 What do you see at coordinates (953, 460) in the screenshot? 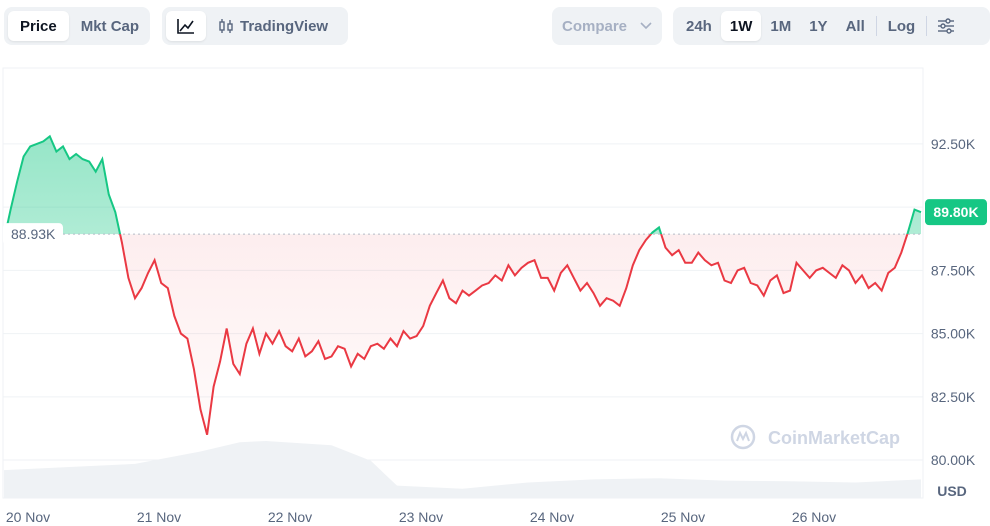
I see `y-tick-label: 80.00K` at bounding box center [953, 460].